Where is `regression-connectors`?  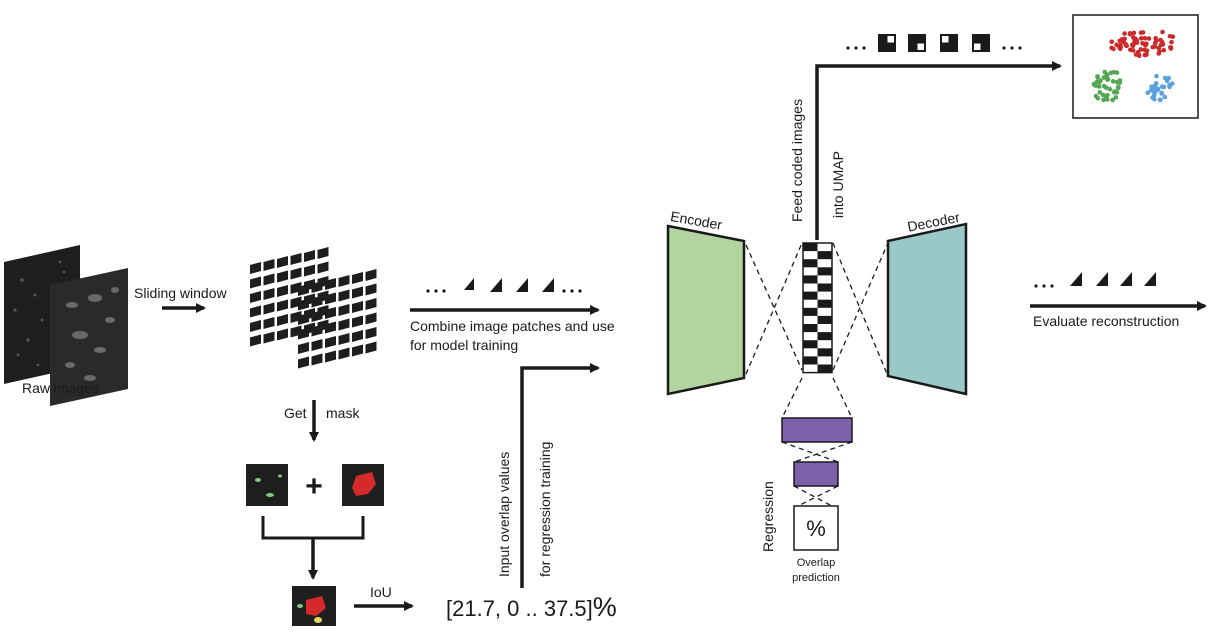 regression-connectors is located at coordinates (817, 441).